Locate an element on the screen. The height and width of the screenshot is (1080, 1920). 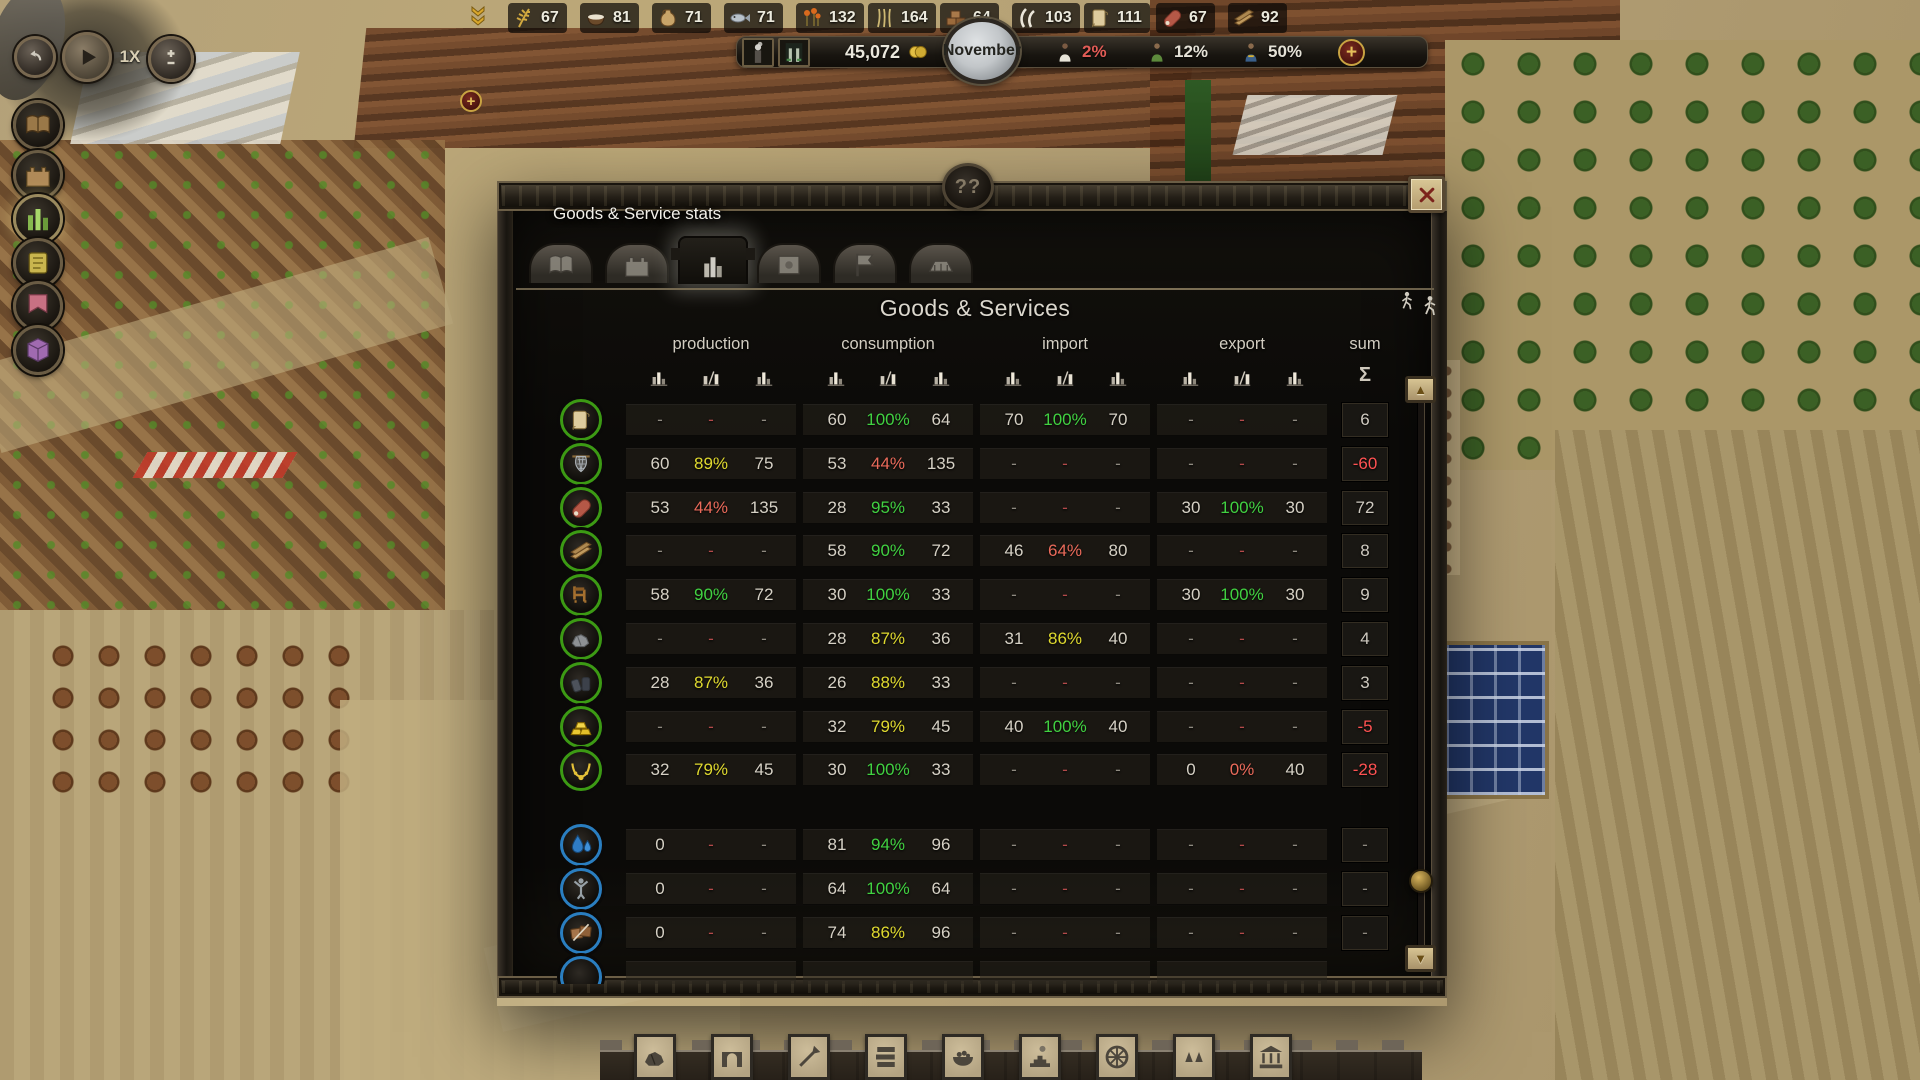
column-sum: sum is located at coordinates (1365, 344).